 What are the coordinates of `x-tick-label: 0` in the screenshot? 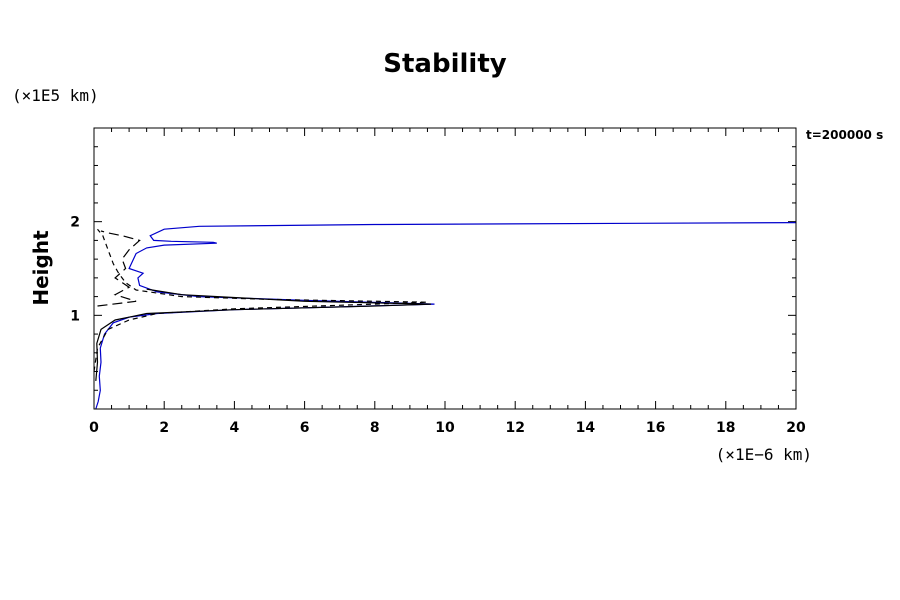 It's located at (94, 428).